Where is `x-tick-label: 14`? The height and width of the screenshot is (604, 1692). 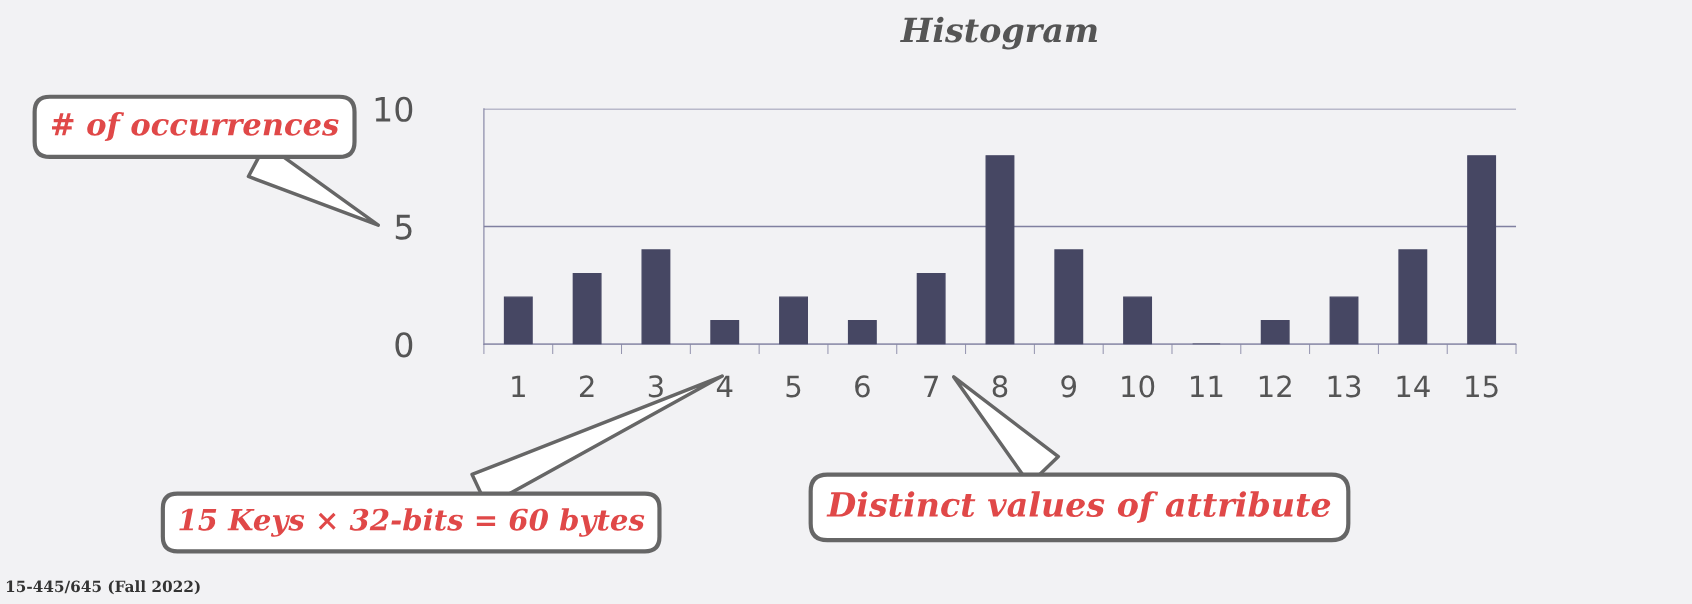 x-tick-label: 14 is located at coordinates (1413, 386).